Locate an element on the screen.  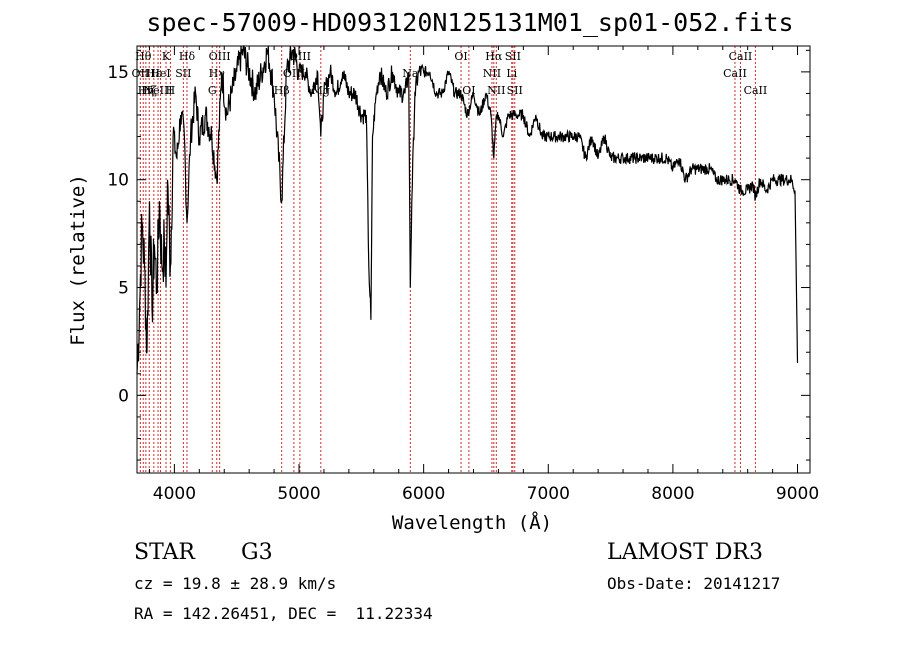
line-marker-label-1: Hθ is located at coordinates (143, 56).